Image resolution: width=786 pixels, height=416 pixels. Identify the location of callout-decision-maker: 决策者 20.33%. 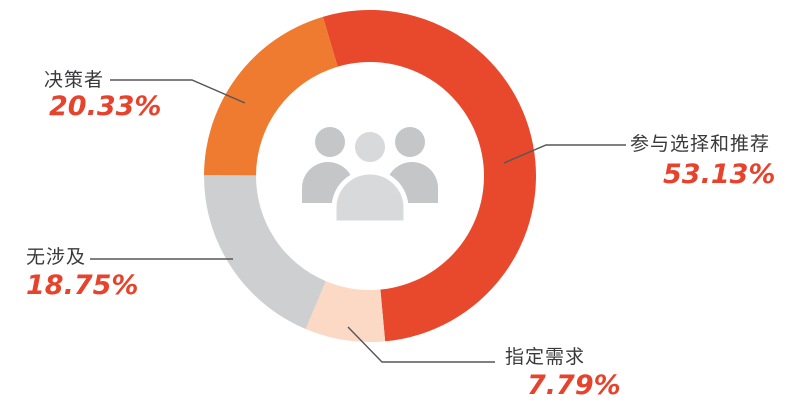
(102, 95).